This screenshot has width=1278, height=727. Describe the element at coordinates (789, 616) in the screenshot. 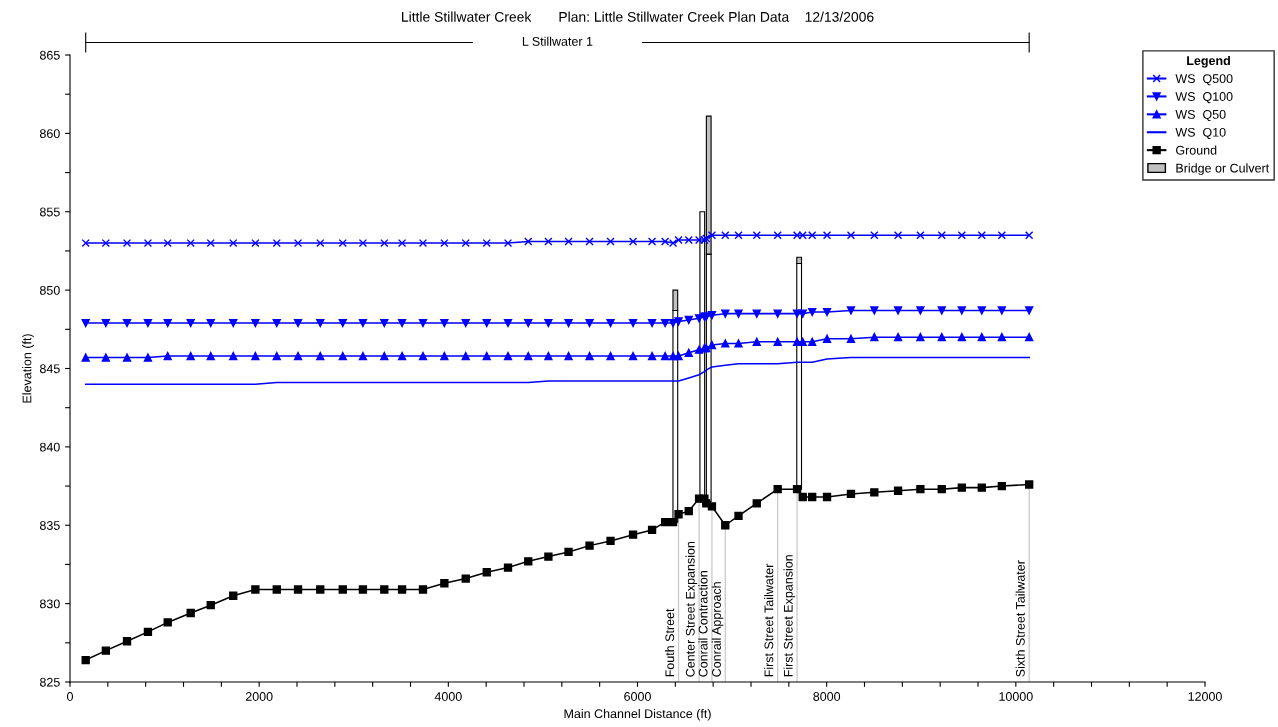

I see `annotation: First Street Expansion` at that location.